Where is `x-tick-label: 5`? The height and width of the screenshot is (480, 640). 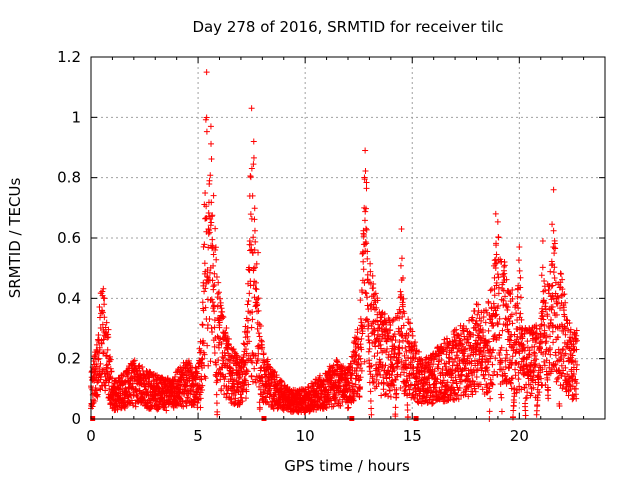
x-tick-label: 5 is located at coordinates (198, 436).